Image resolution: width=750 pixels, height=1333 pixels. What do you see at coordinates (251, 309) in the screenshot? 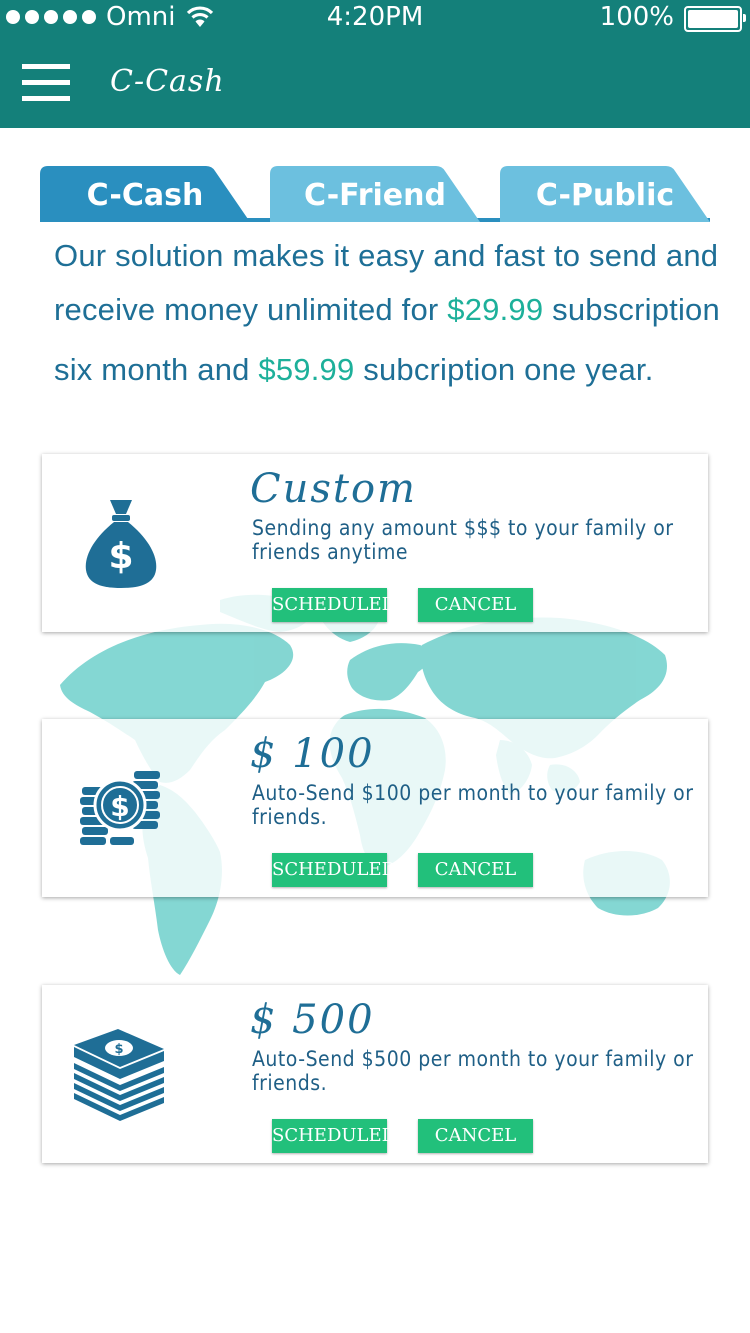
I see `text: receive money unlimited for` at bounding box center [251, 309].